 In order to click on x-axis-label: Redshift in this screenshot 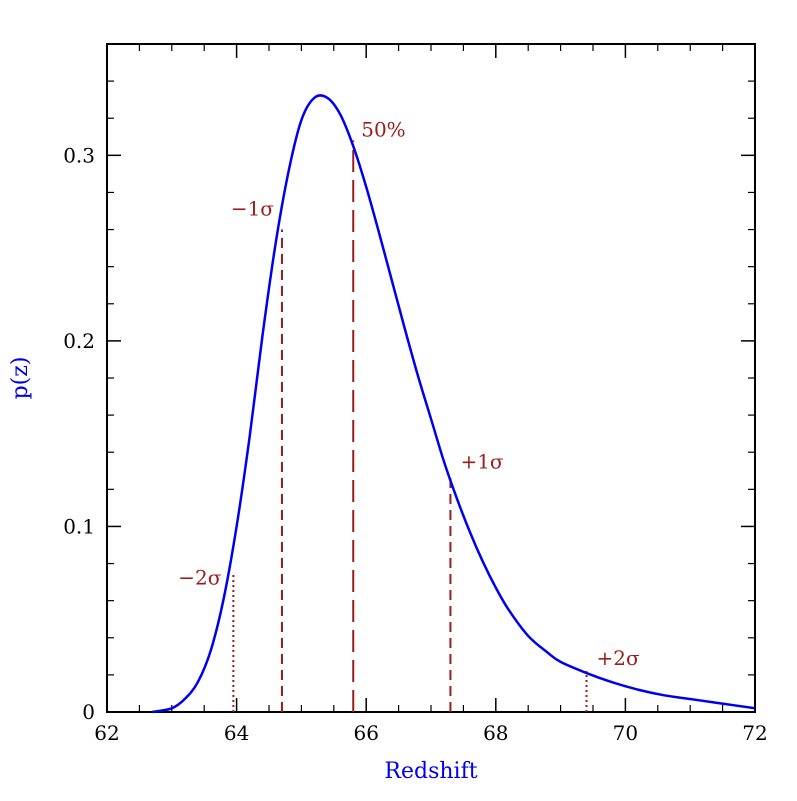, I will do `click(430, 771)`.